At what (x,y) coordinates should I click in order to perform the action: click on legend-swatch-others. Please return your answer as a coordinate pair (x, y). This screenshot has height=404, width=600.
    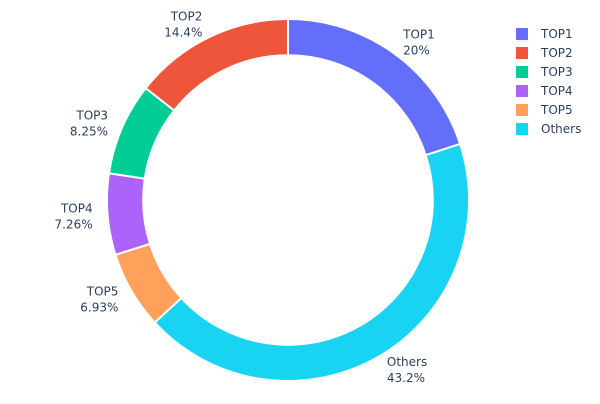
    Looking at the image, I should click on (522, 129).